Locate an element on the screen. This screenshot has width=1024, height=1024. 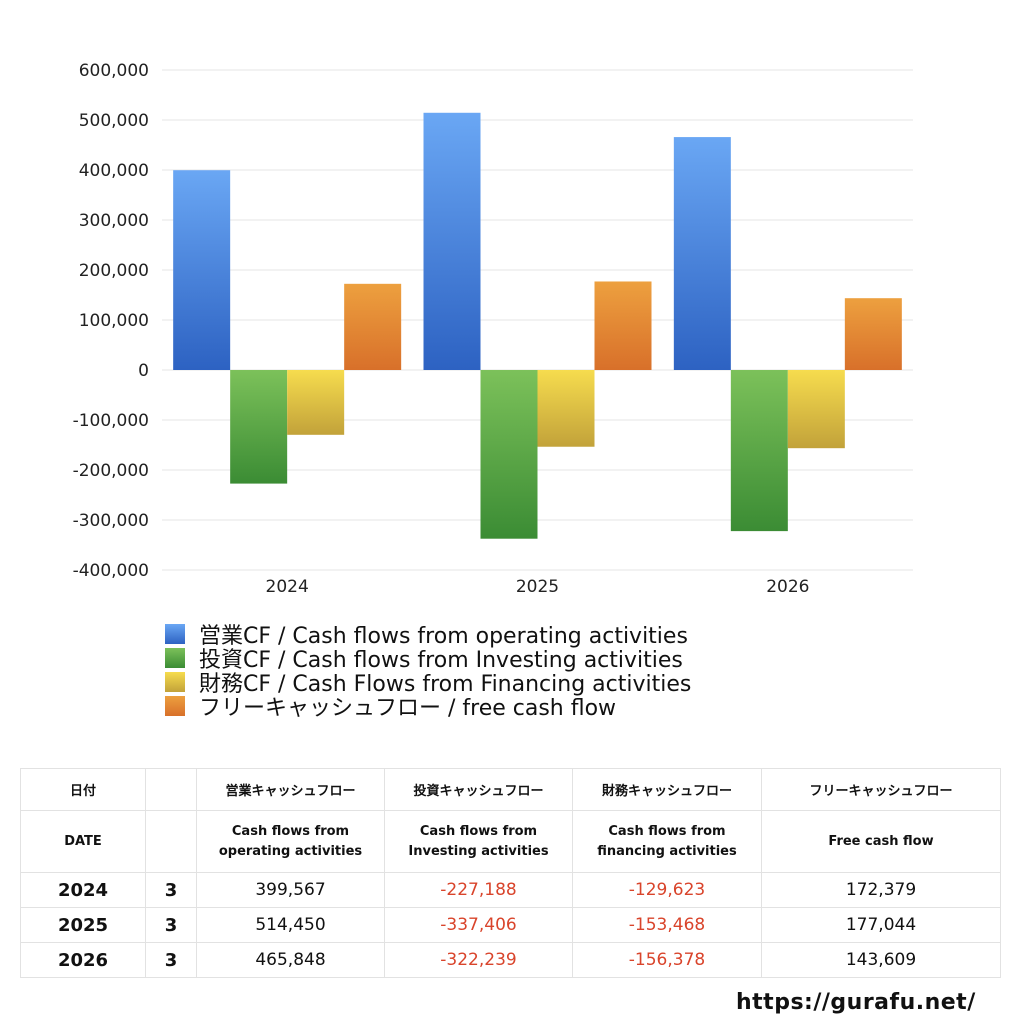
header-month-en is located at coordinates (171, 841).